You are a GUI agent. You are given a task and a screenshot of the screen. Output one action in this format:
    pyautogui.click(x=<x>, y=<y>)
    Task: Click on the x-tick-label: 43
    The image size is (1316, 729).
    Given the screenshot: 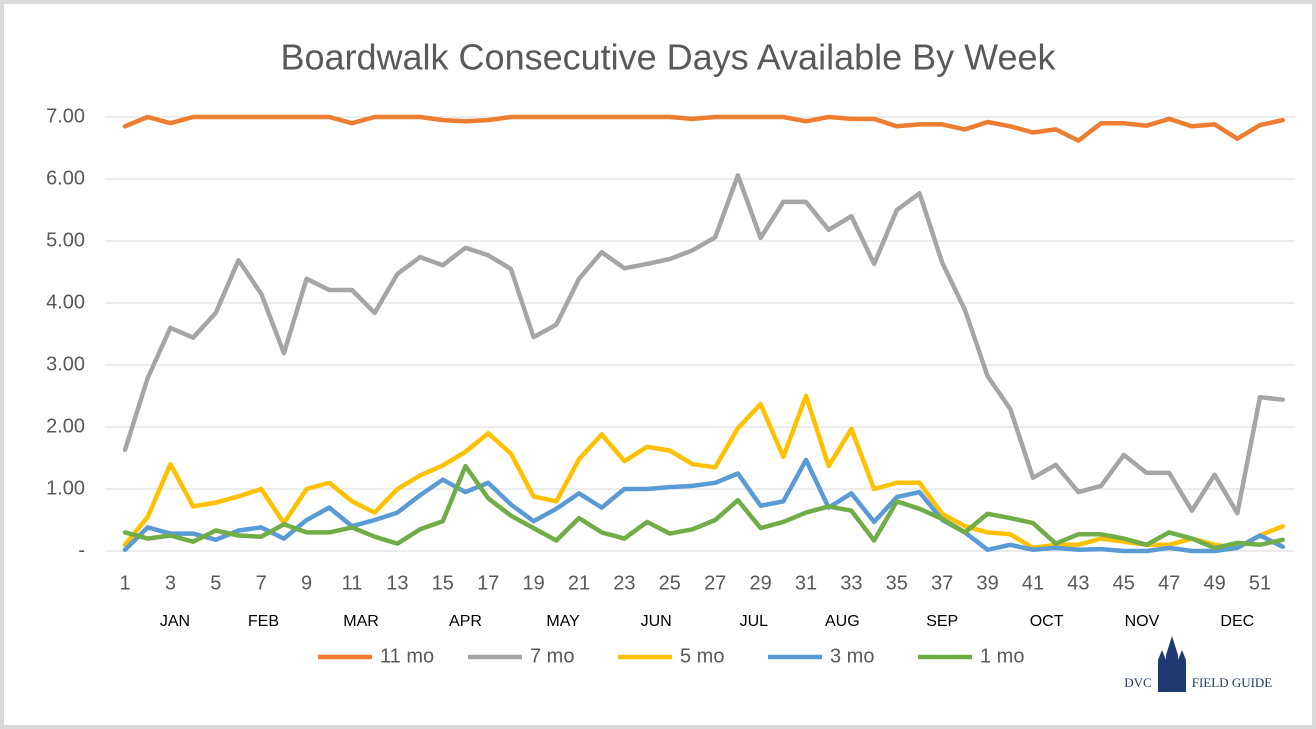 What is the action you would take?
    pyautogui.click(x=1078, y=583)
    